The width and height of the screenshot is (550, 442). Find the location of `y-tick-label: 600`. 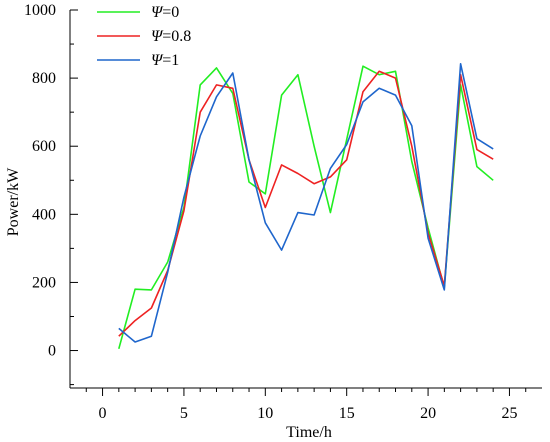

y-tick-label: 600 is located at coordinates (44, 146).